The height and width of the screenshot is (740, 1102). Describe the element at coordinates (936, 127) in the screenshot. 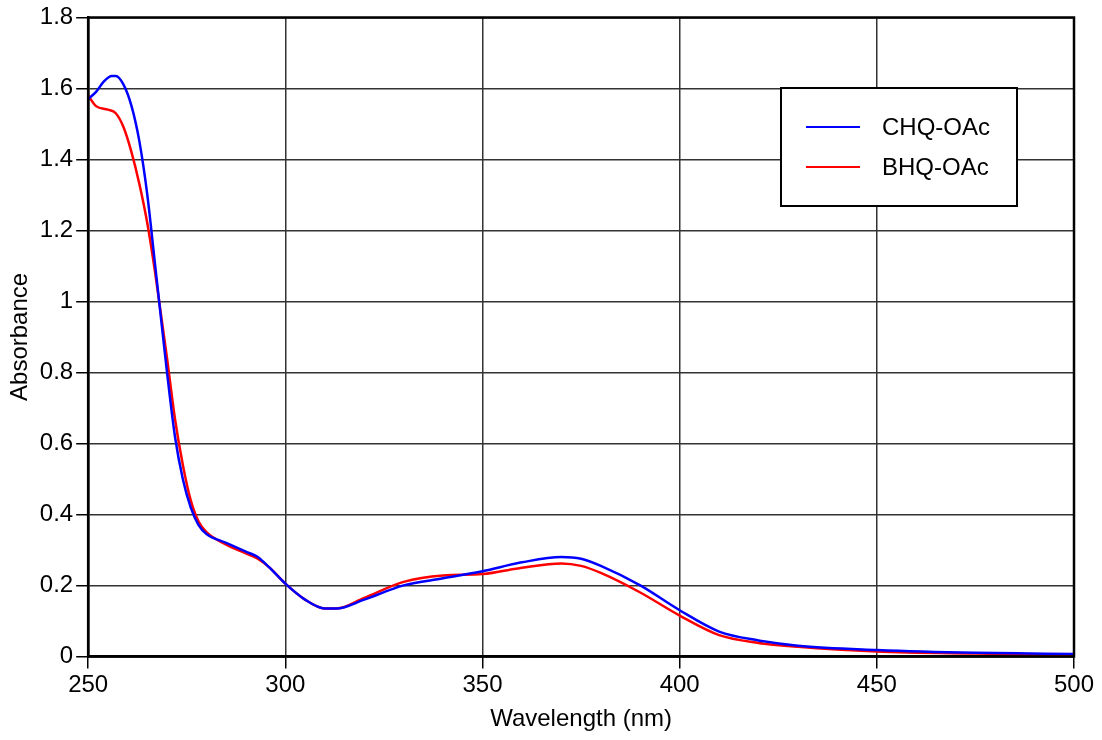

I see `legend-label: CHQ-OAc` at that location.